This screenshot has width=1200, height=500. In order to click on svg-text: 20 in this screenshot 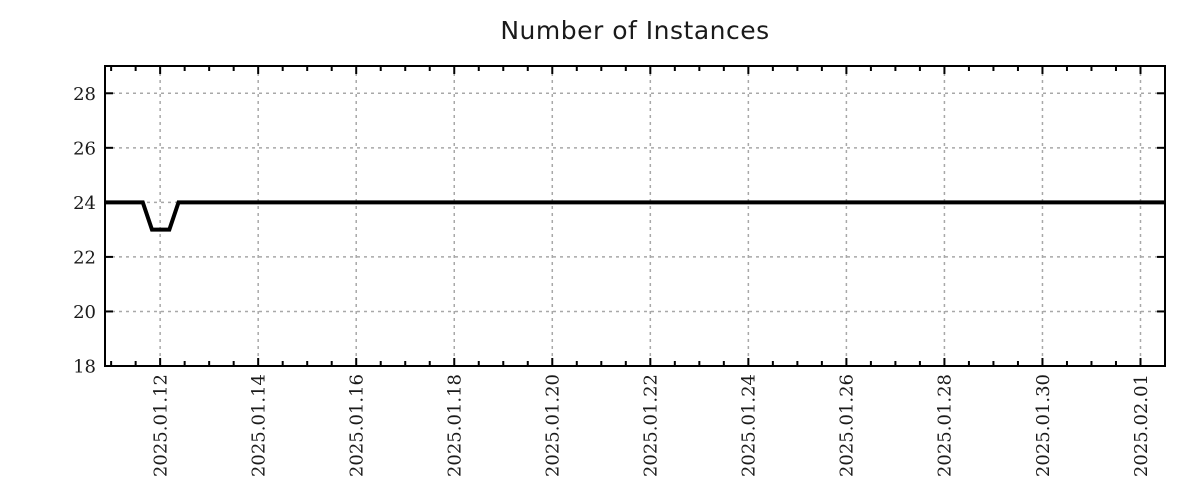, I will do `click(84, 312)`.